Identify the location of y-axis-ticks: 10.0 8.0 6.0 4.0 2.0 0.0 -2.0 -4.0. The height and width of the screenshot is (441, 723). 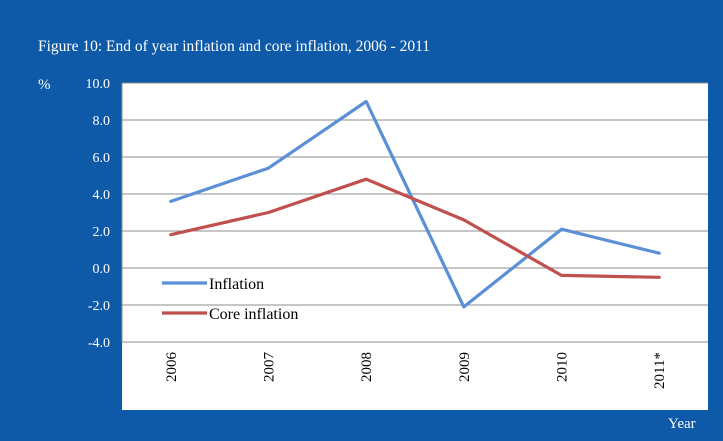
(98, 214).